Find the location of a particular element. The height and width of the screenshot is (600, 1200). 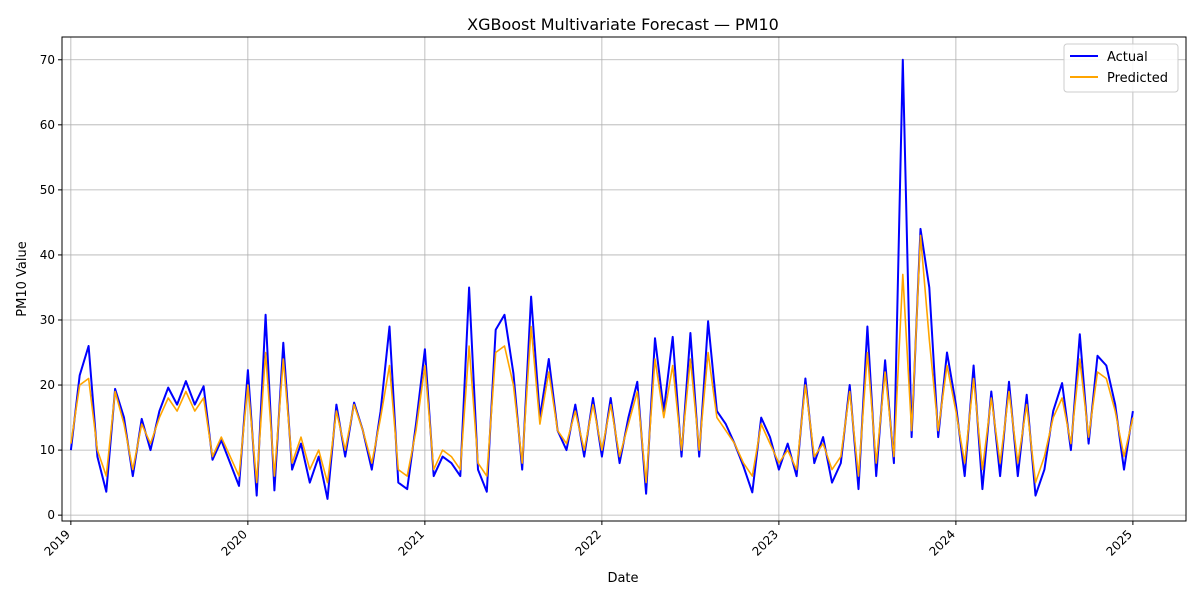

y-tick-label: 40 is located at coordinates (47, 255).